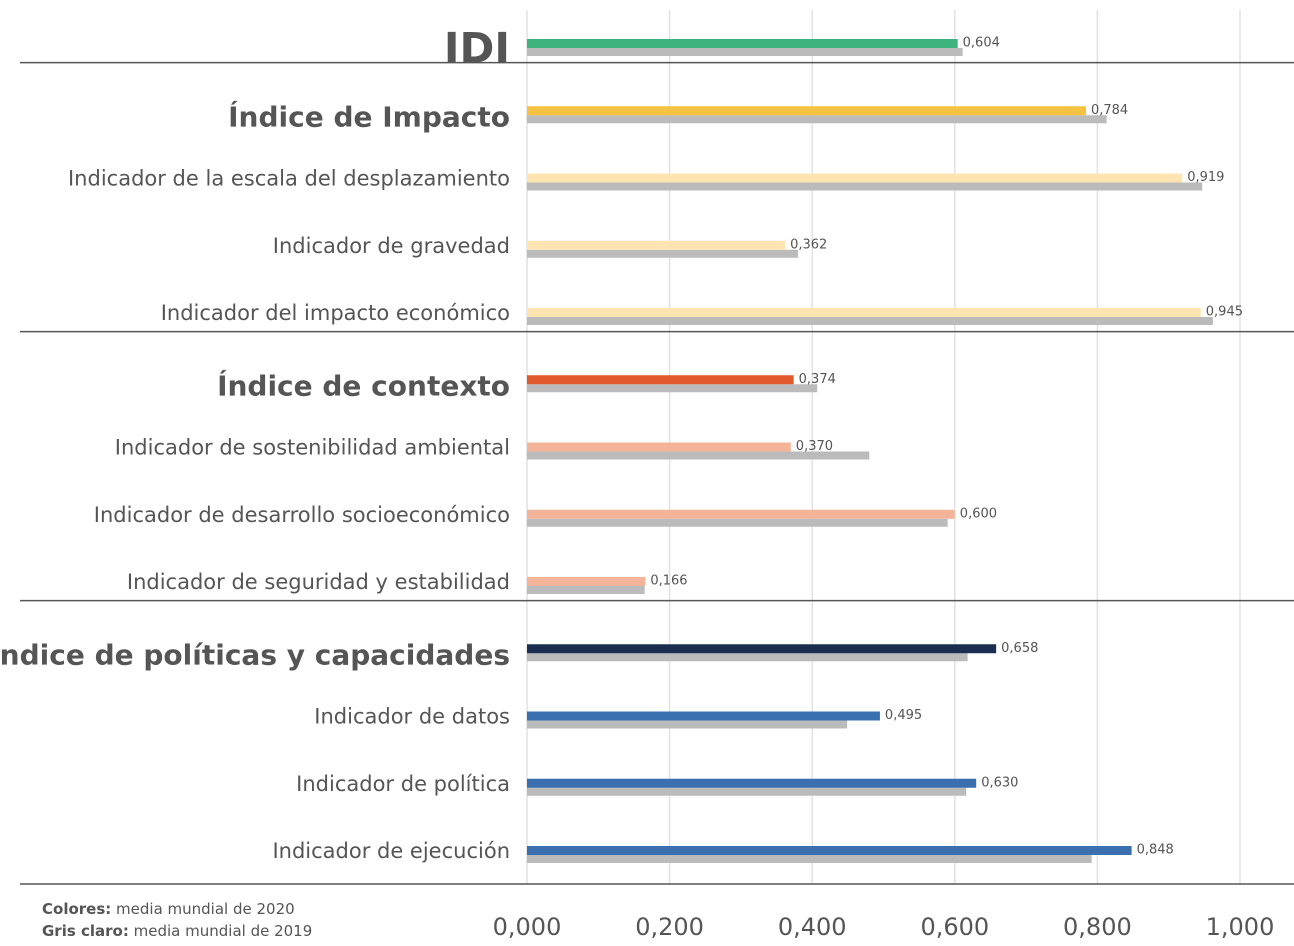  Describe the element at coordinates (412, 717) in the screenshot. I see `category-label: Indicador de datos` at that location.